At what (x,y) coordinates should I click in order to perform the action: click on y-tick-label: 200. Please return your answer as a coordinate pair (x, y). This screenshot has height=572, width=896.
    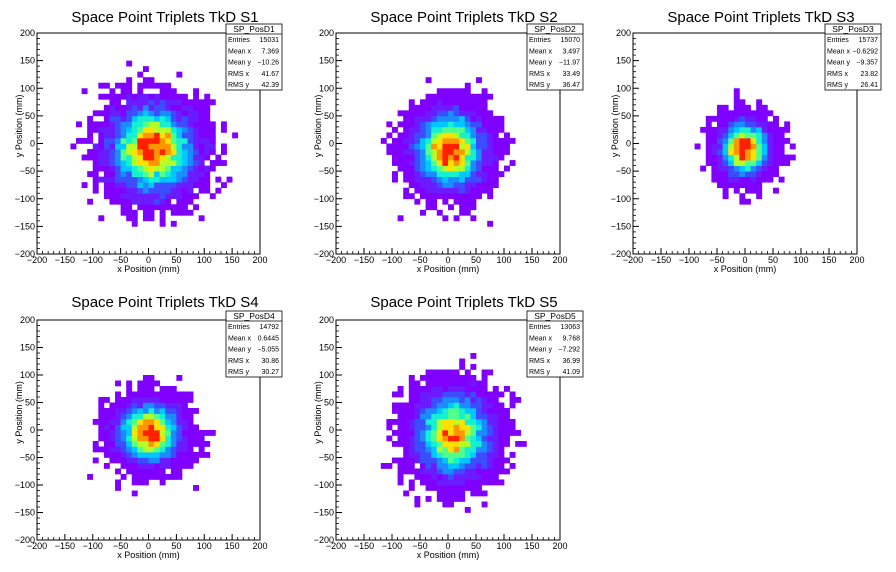
    Looking at the image, I should click on (623, 33).